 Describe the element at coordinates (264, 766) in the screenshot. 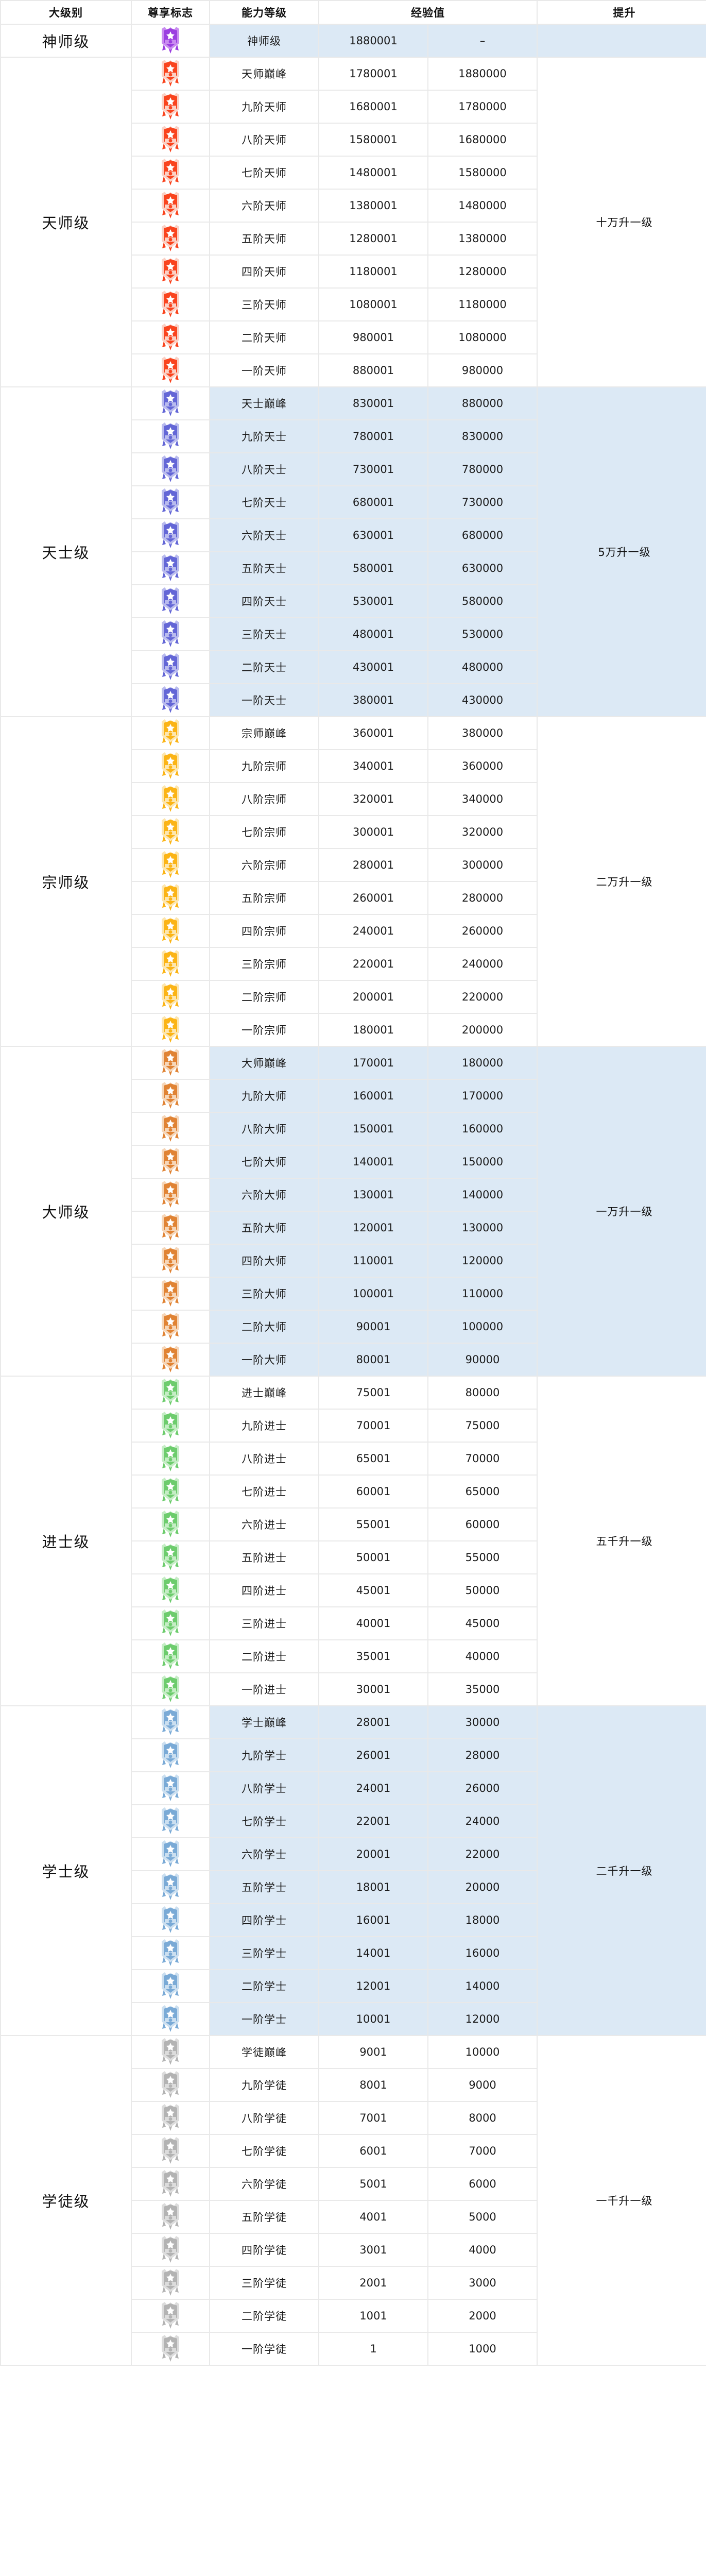

I see `ability-level-cell: 九阶宗师` at that location.